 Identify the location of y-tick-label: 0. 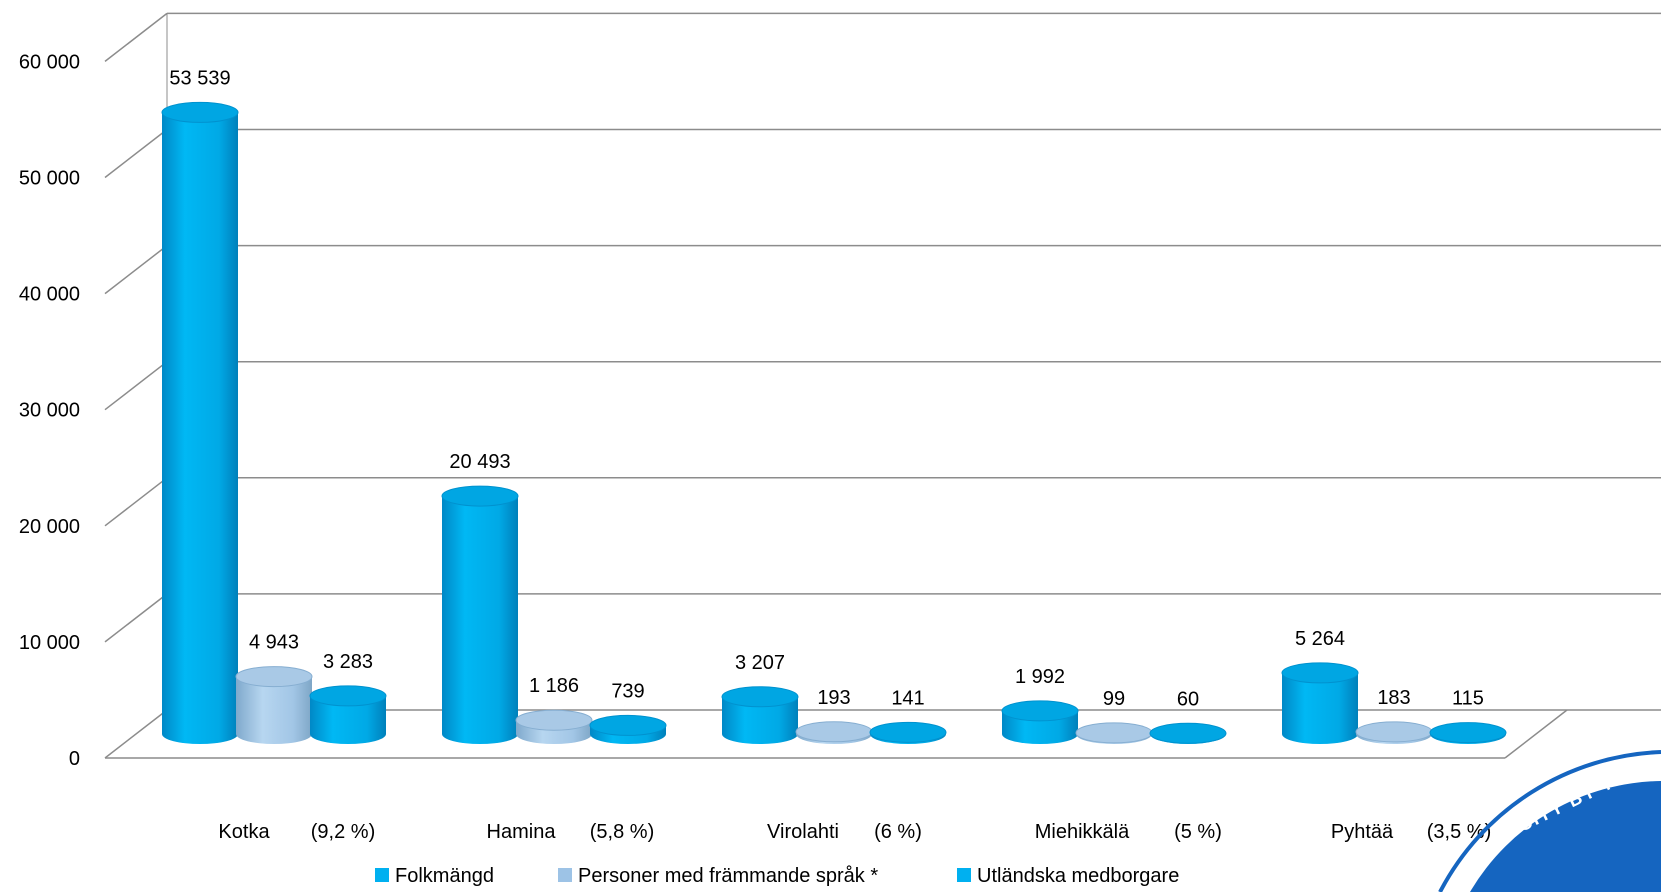
(74, 759).